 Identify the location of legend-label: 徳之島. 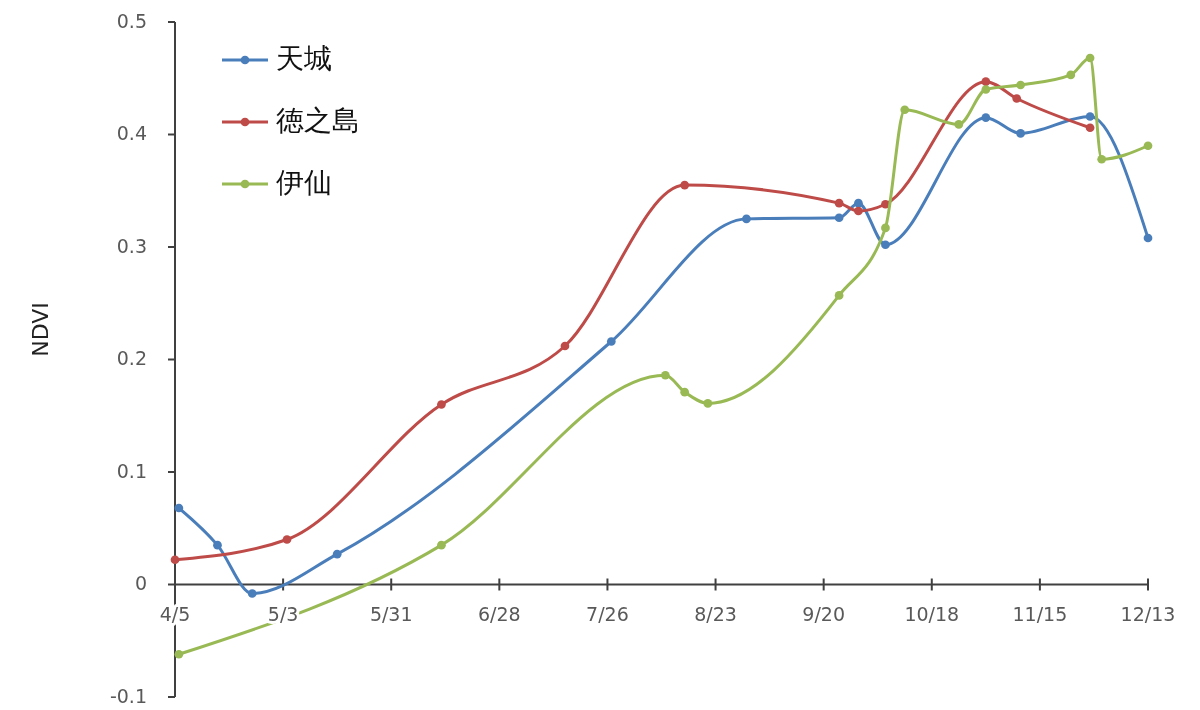
(318, 120).